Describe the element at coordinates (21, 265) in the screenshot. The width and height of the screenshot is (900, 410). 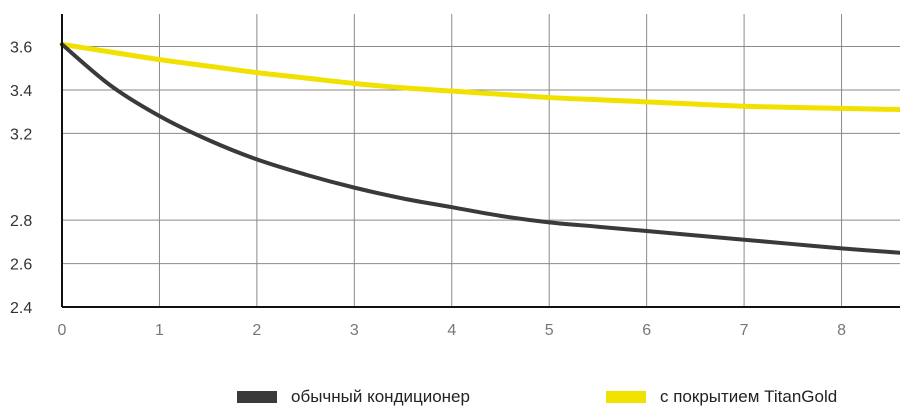
I see `y-tick-label: 2.6` at that location.